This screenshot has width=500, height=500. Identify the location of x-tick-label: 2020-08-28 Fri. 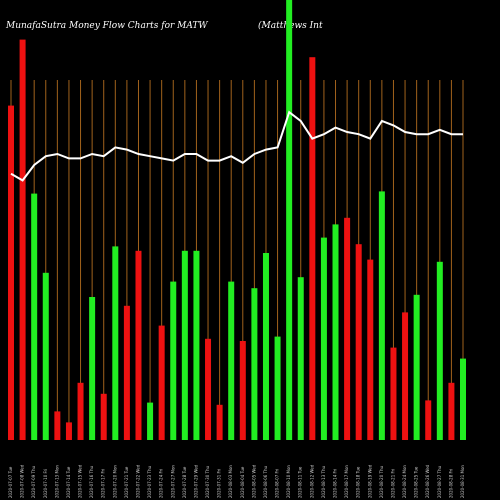
(450, 483).